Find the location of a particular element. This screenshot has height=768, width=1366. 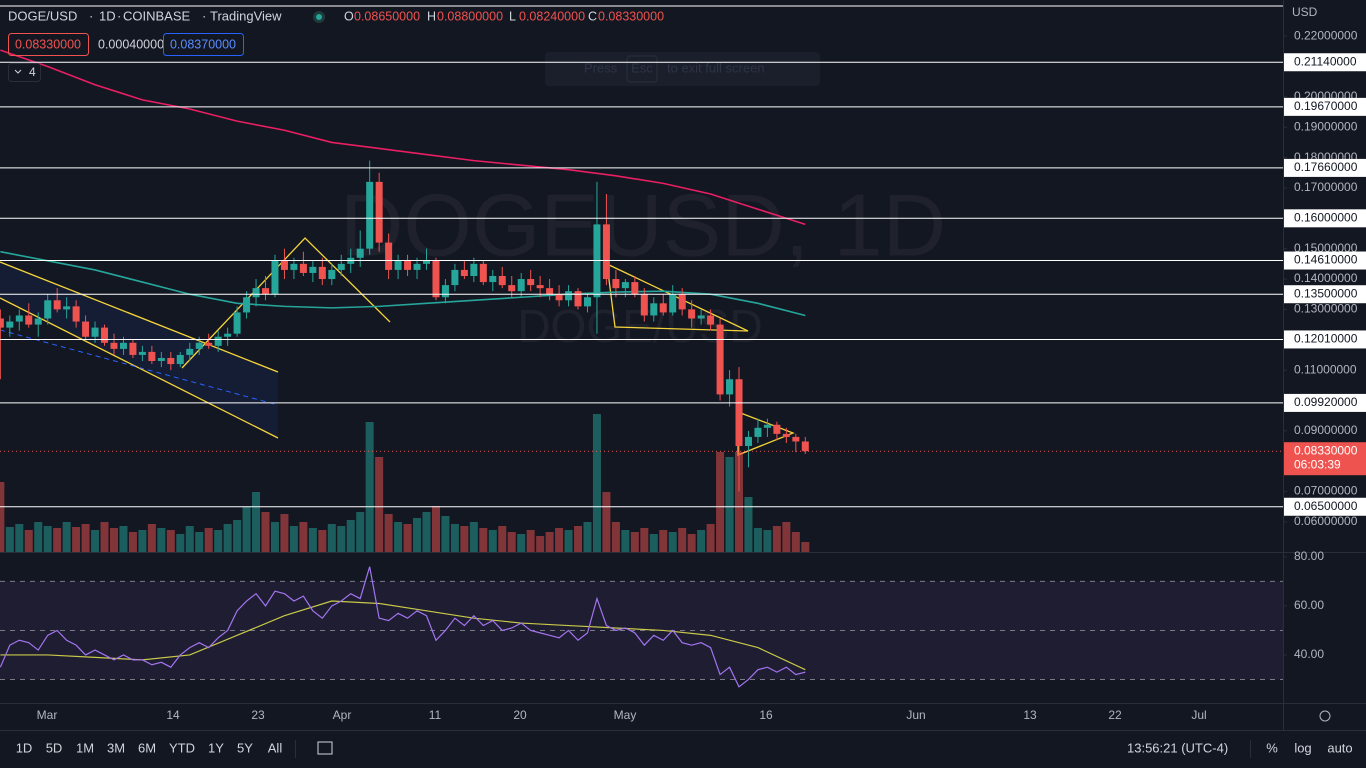

range-button: 1D is located at coordinates (24, 747).